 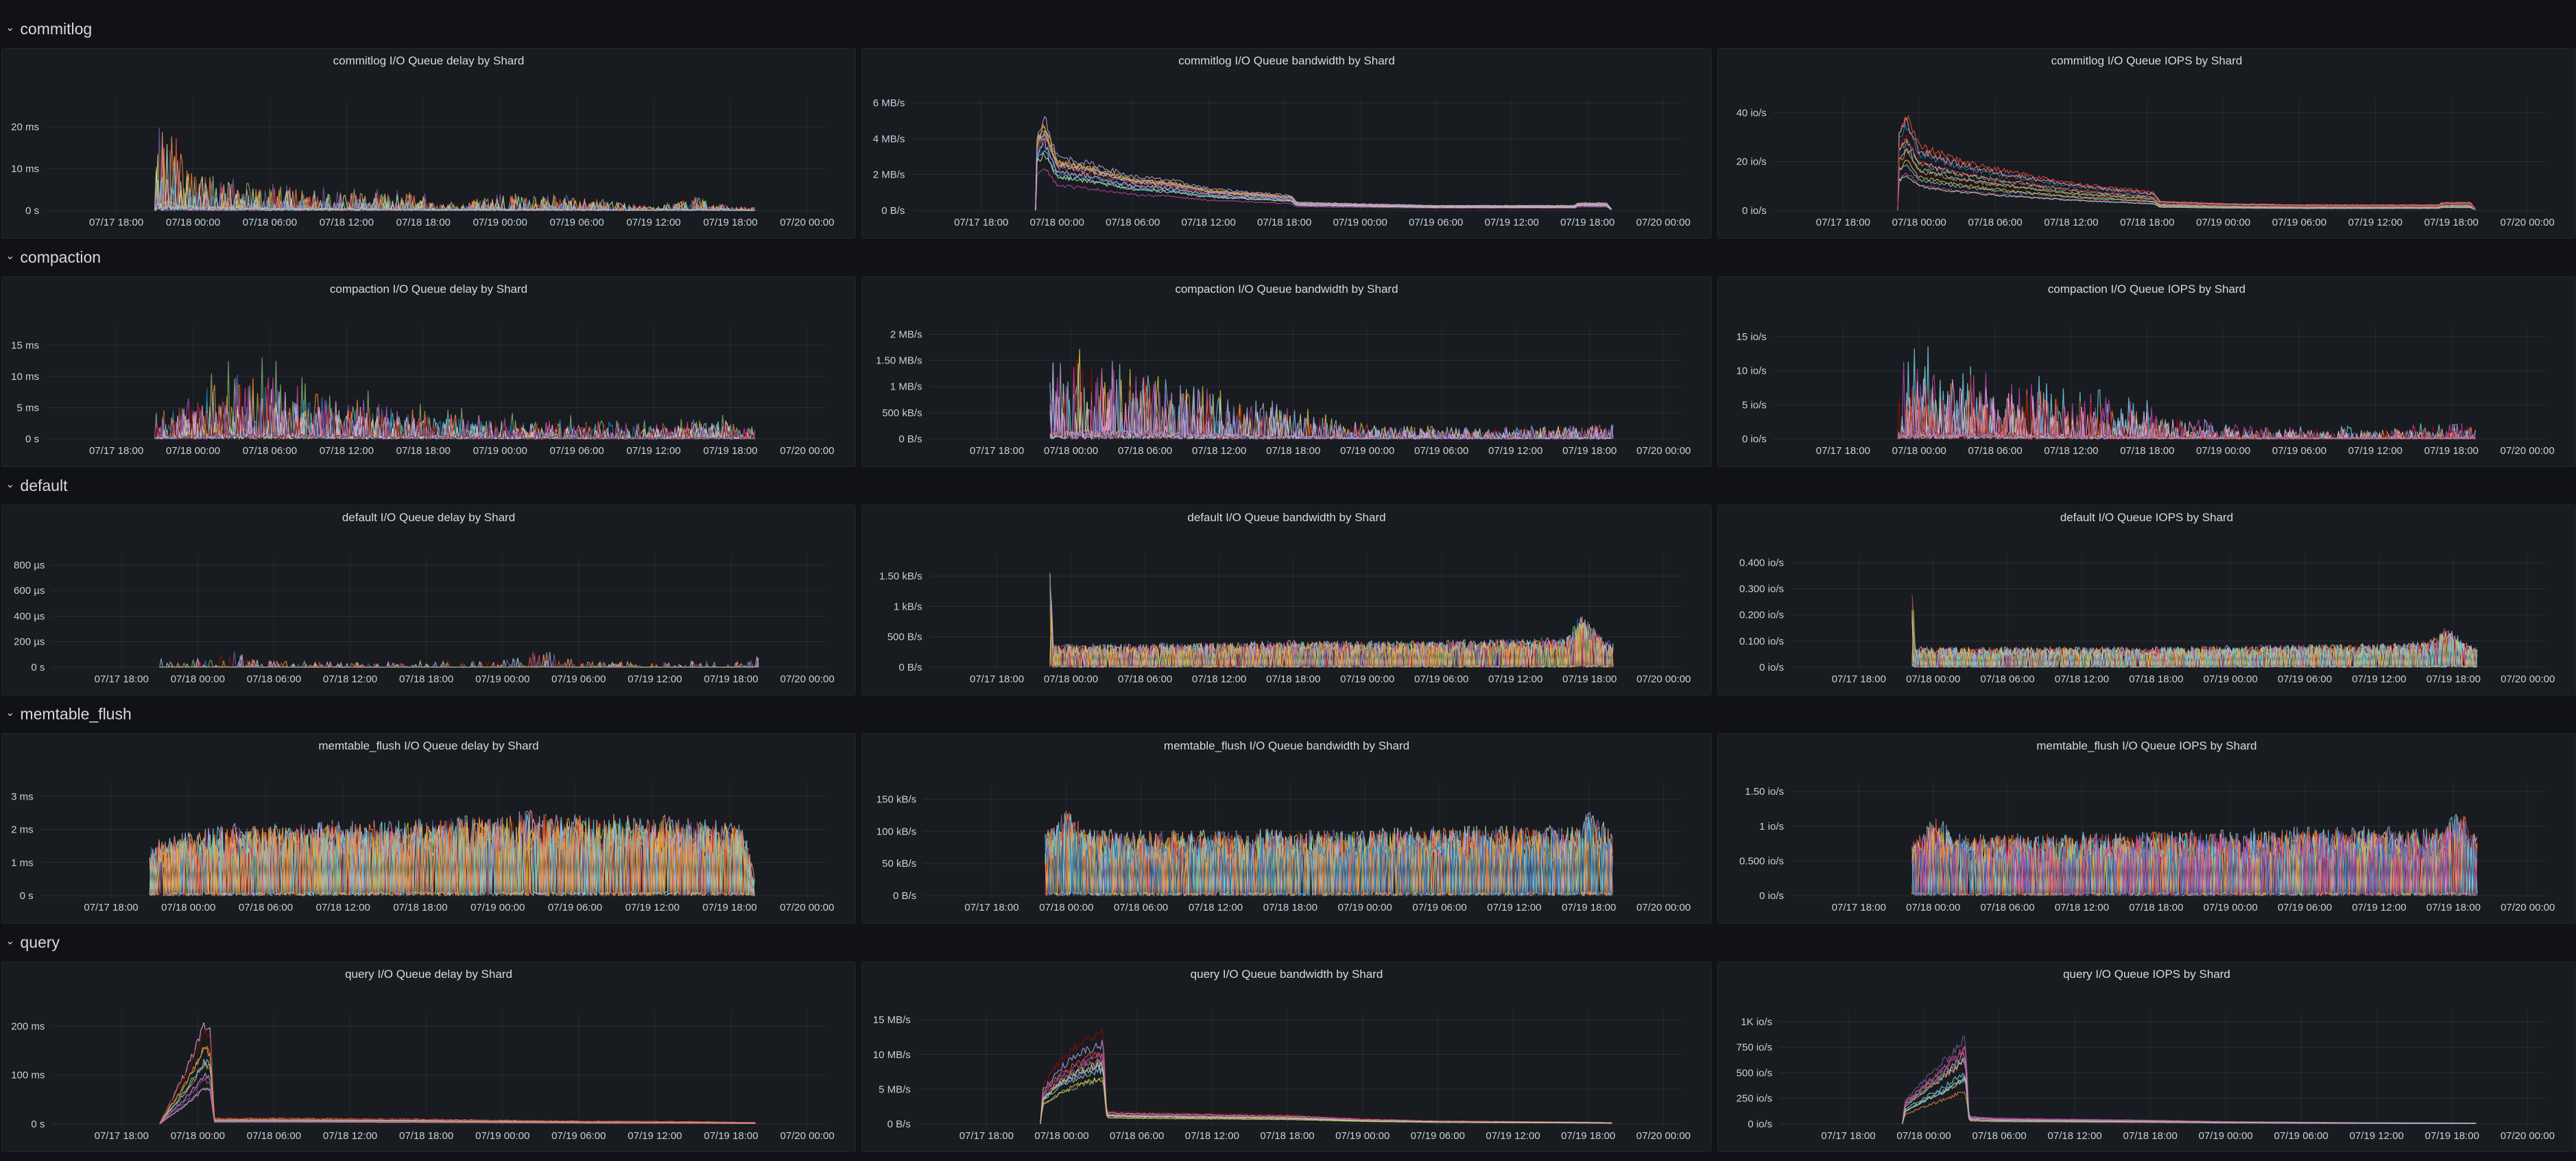 What do you see at coordinates (1771, 896) in the screenshot?
I see `y-tick-label: 0 io/s` at bounding box center [1771, 896].